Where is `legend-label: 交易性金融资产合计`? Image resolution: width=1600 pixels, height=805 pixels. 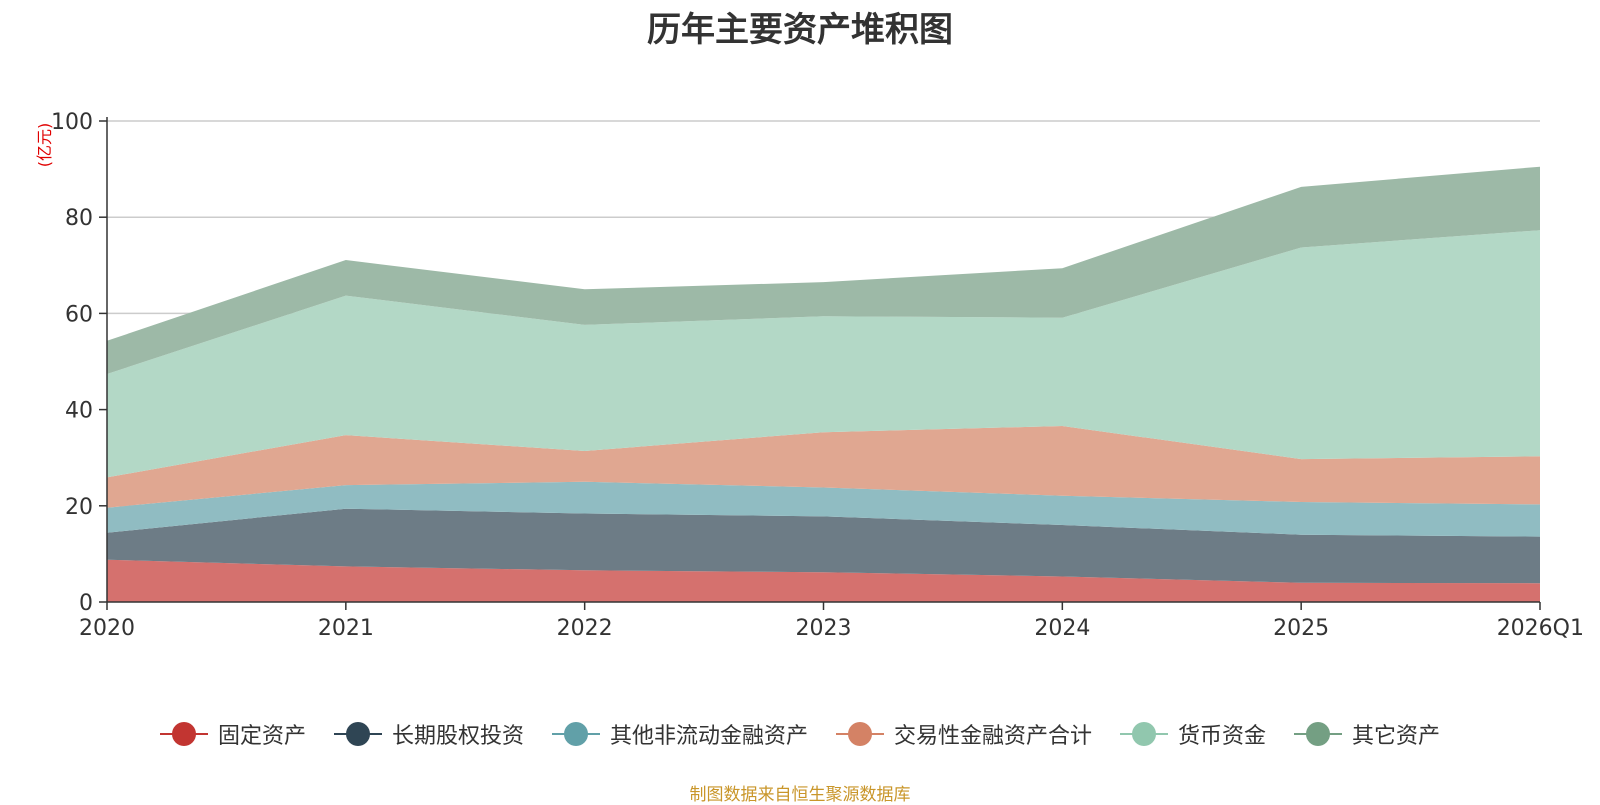 legend-label: 交易性金融资产合计 is located at coordinates (993, 736).